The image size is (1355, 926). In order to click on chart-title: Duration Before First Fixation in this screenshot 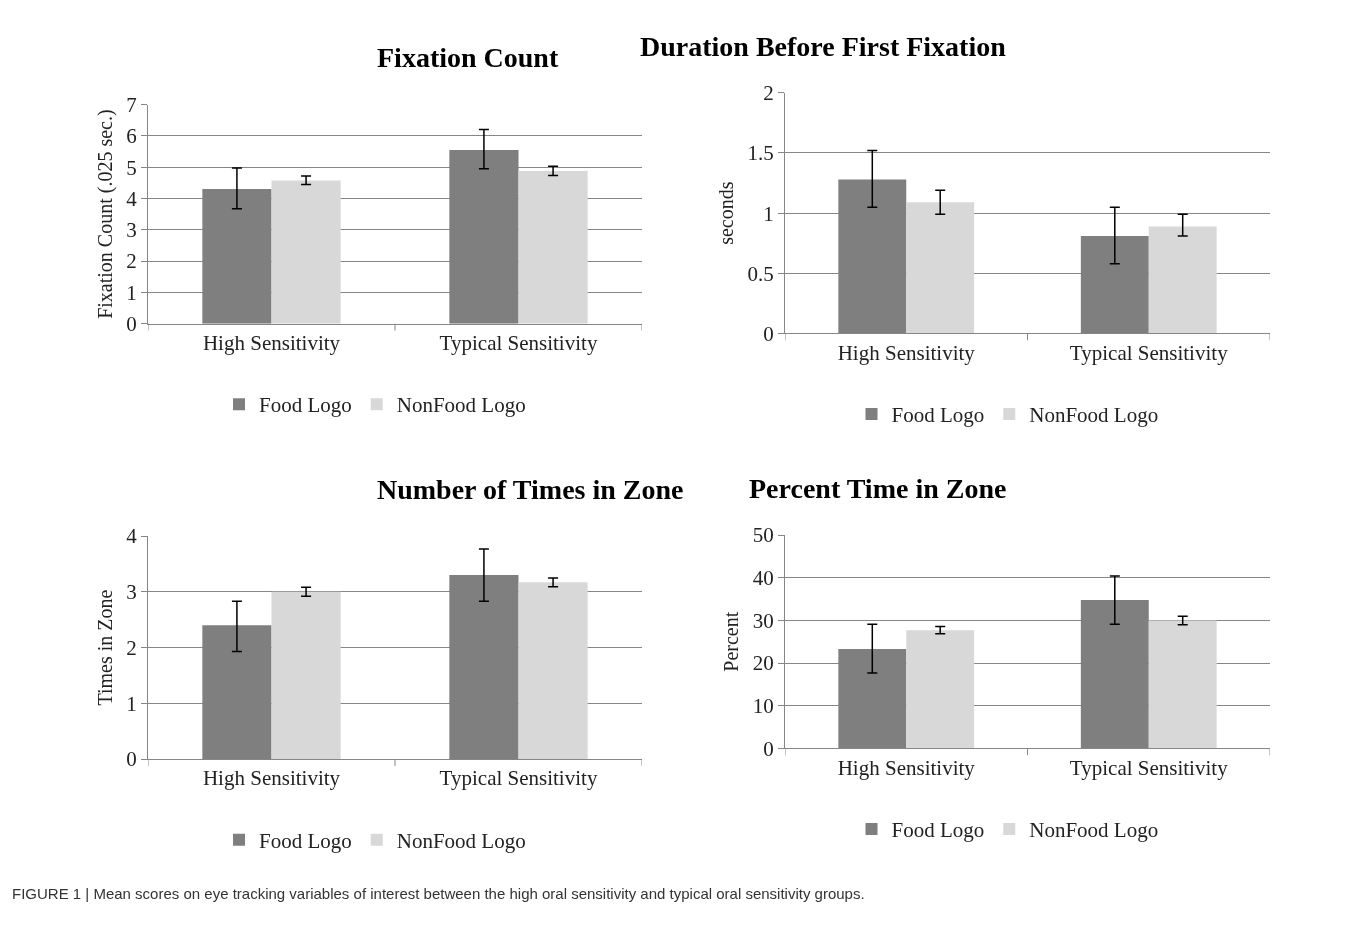, I will do `click(823, 46)`.